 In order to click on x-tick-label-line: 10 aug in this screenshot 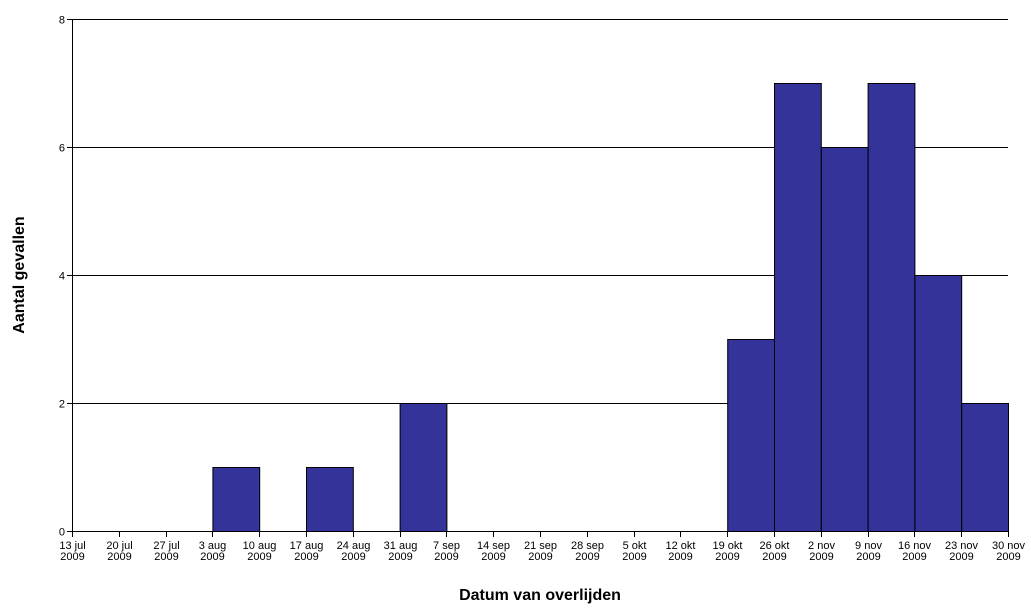, I will do `click(260, 546)`.